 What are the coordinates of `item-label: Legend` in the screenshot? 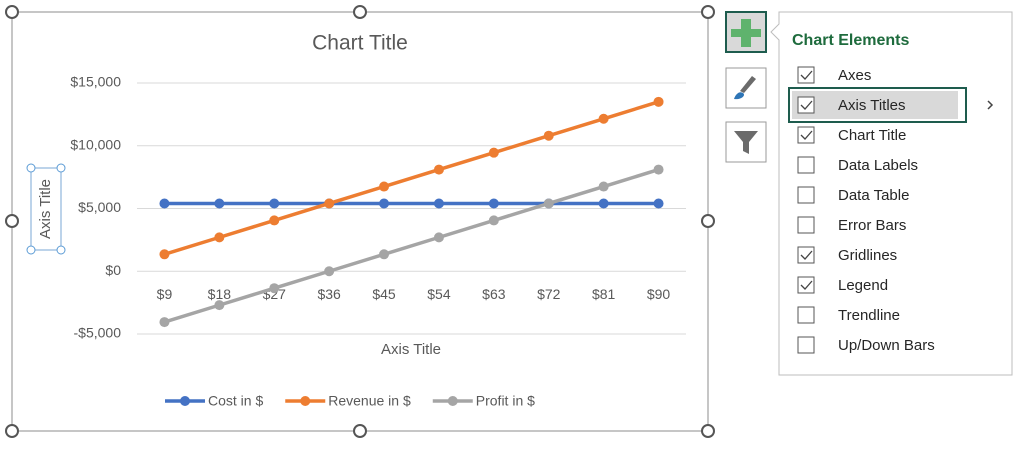 It's located at (863, 285).